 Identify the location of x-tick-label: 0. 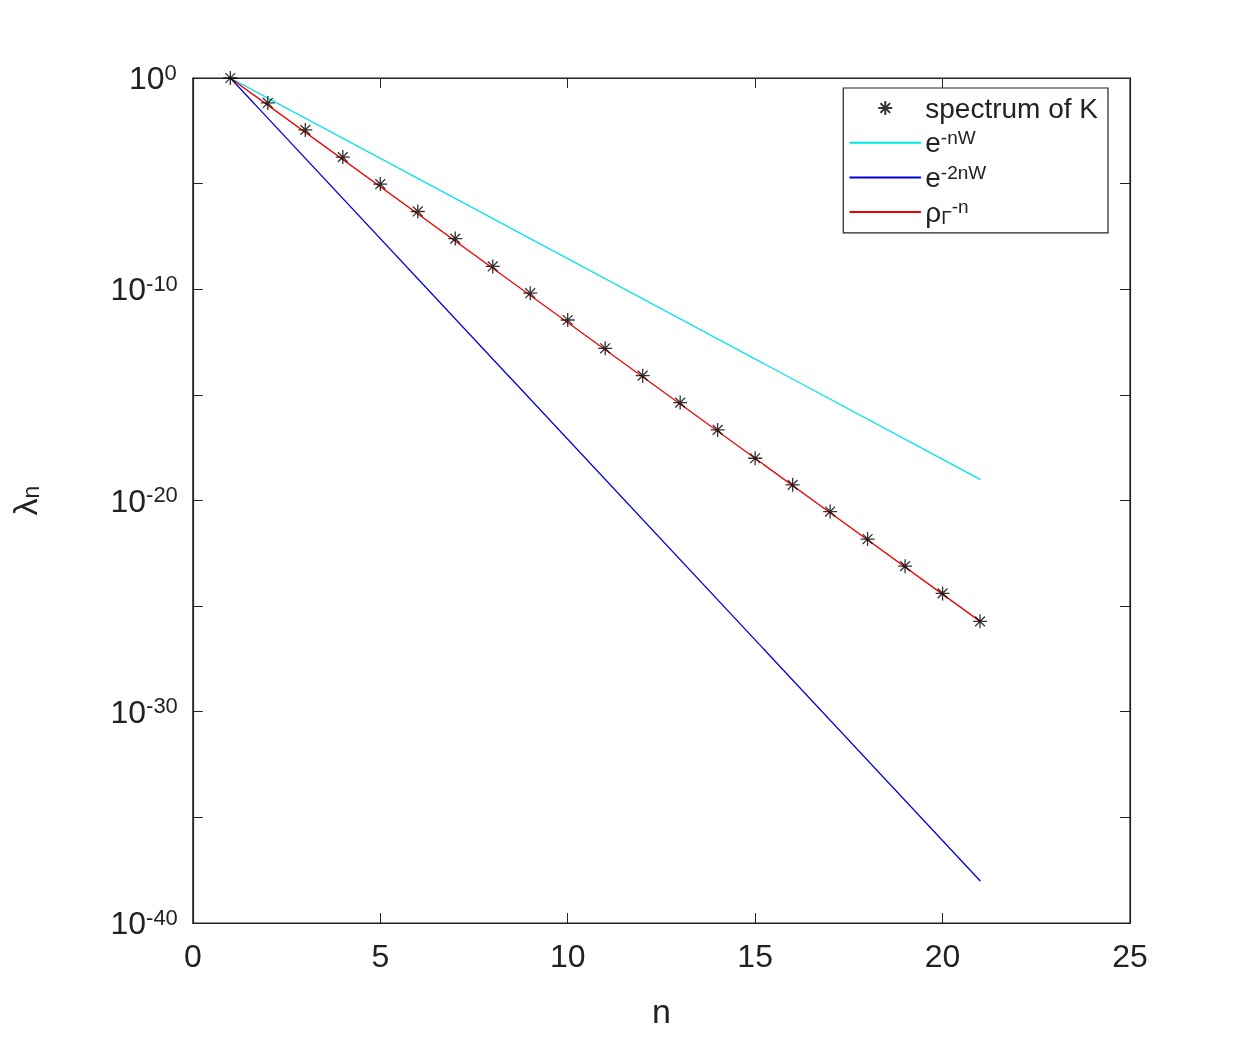
(192, 955).